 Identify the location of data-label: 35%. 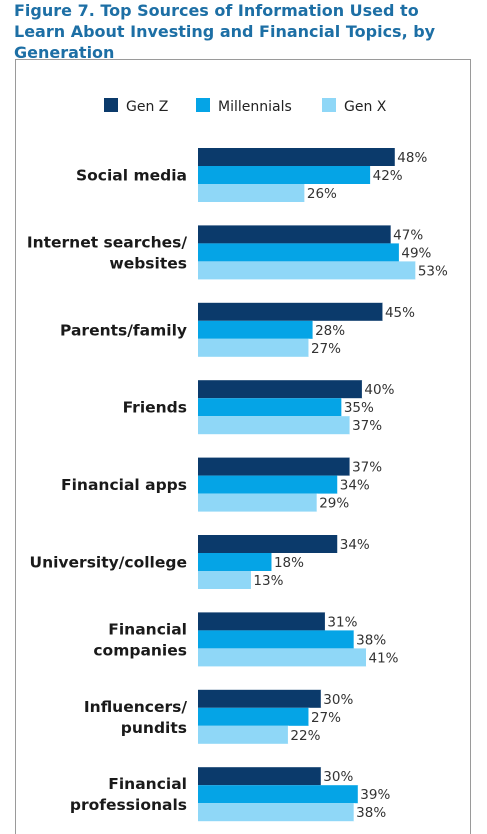
(359, 408).